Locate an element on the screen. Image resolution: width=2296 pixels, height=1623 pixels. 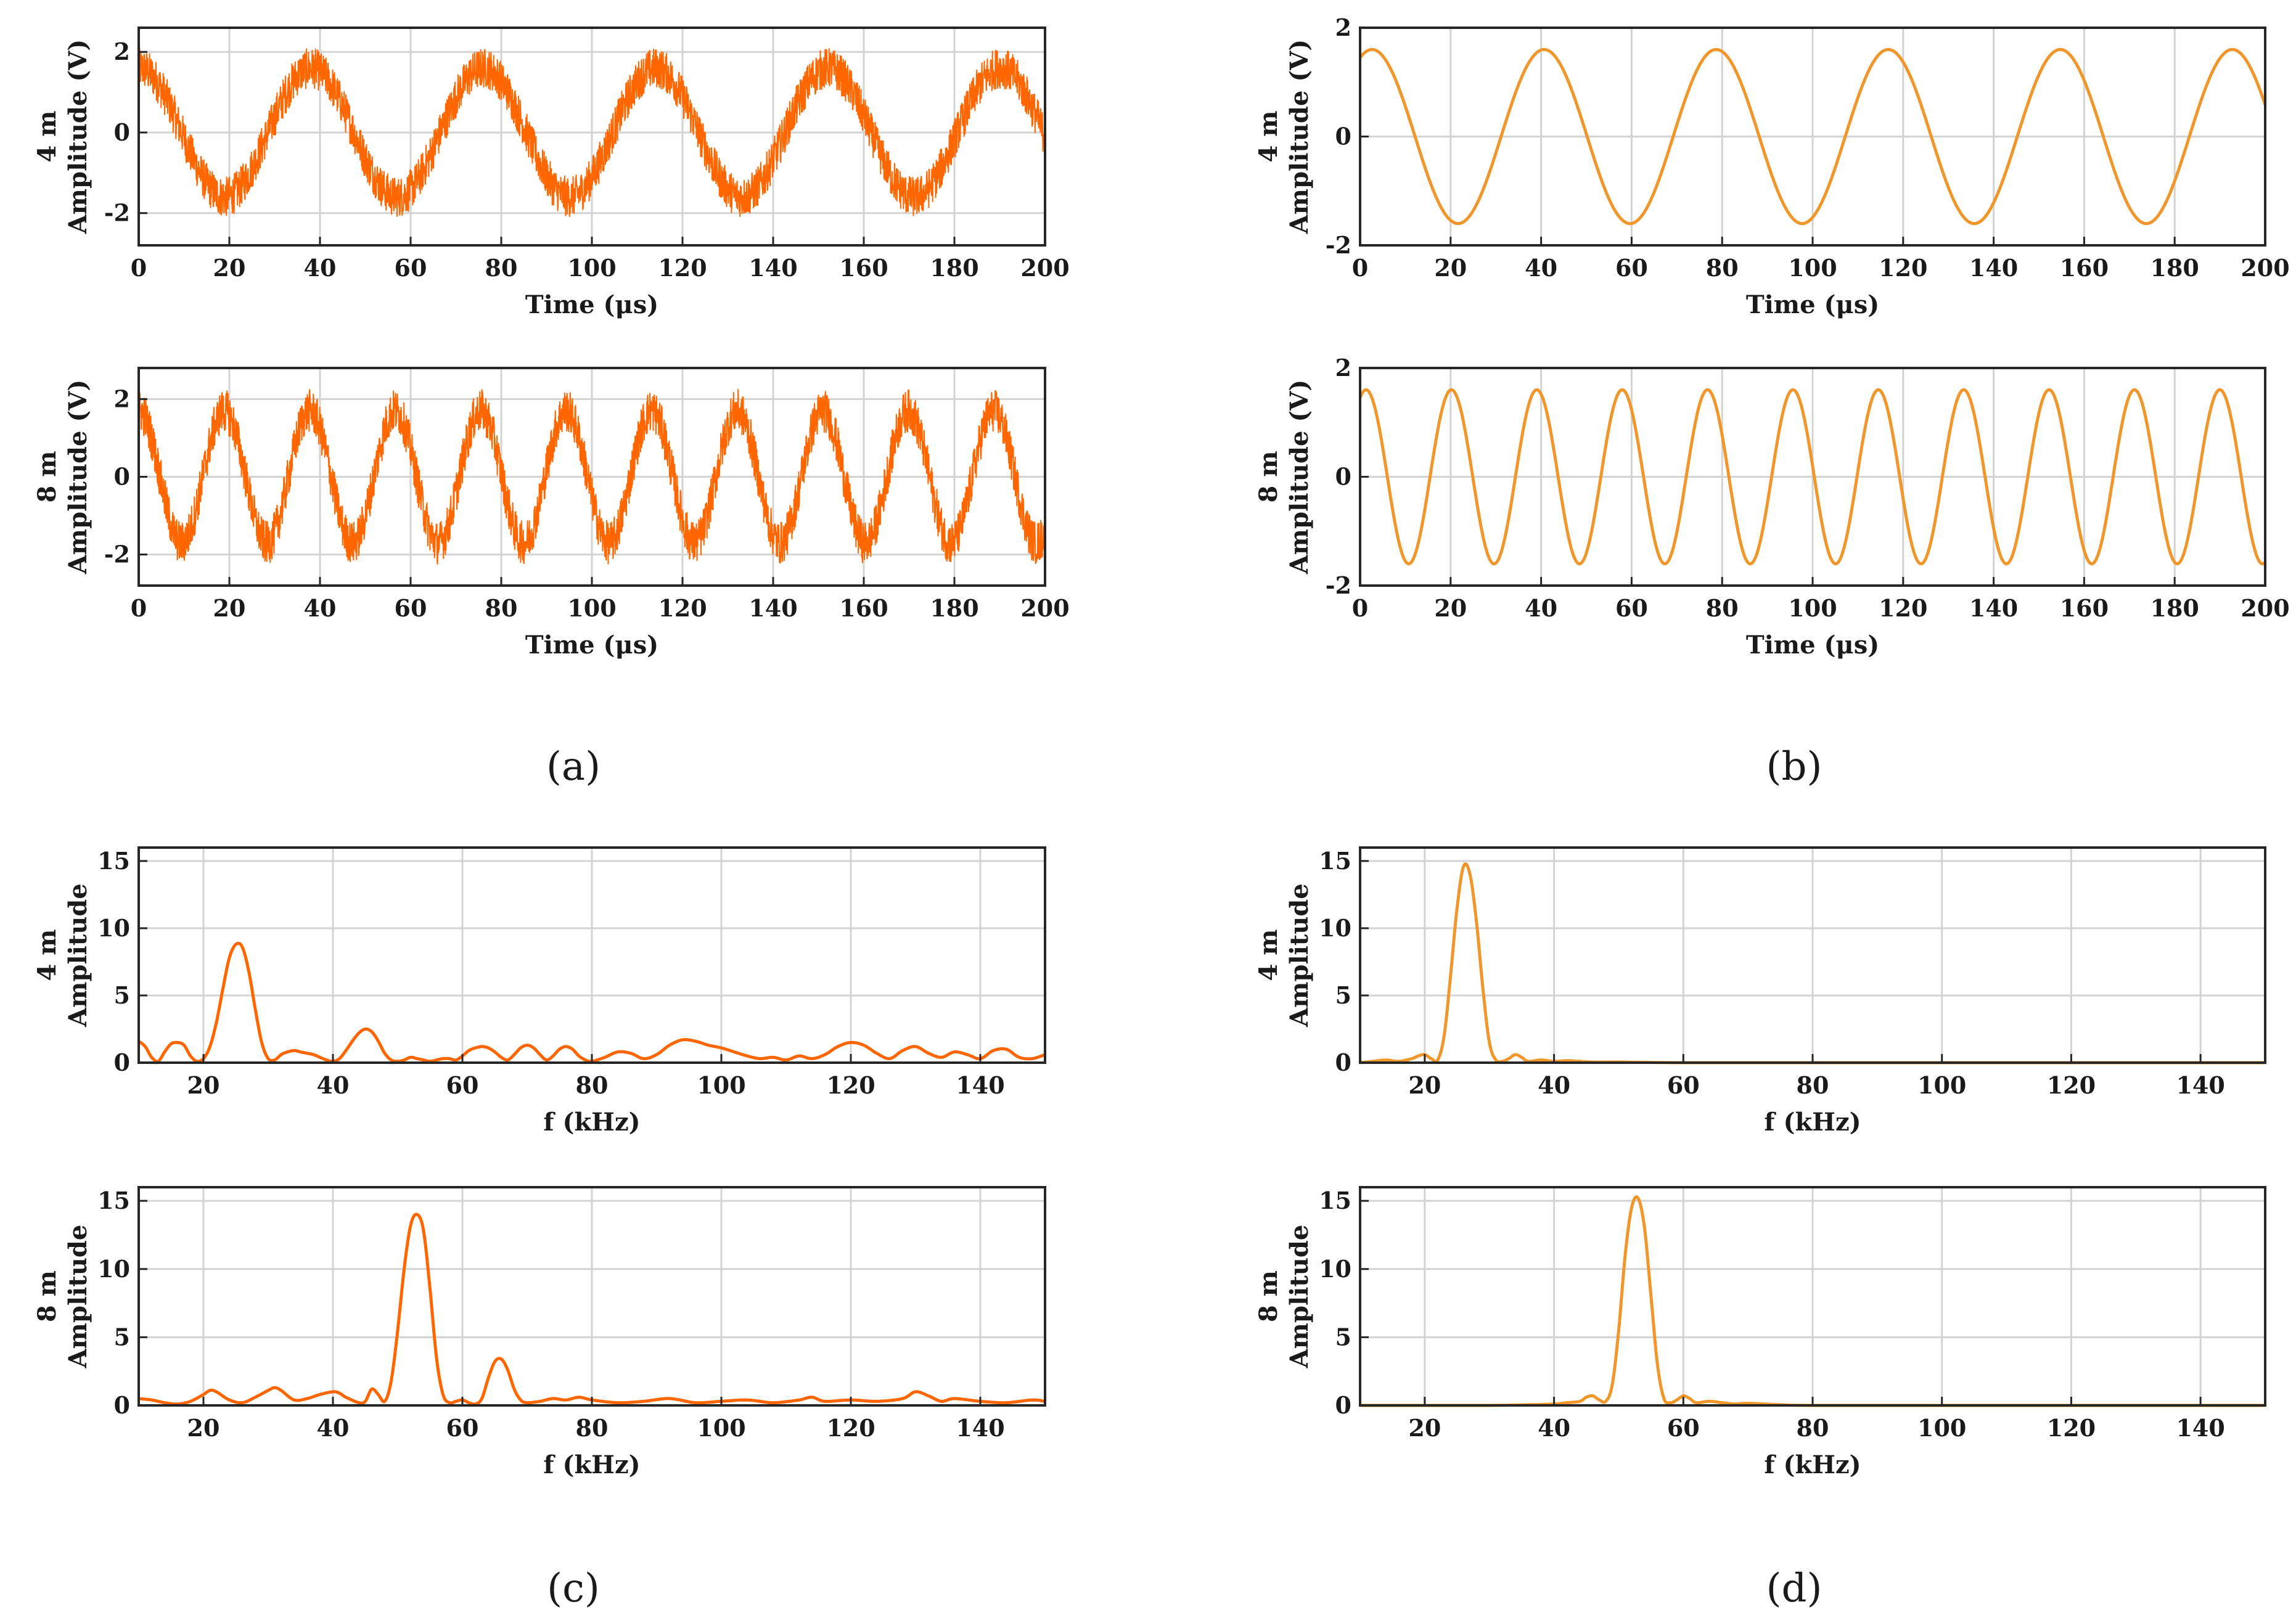
tick-labels: 0 20 40 60 80 100 120 140 160 180 200-202 is located at coordinates (587, 160).